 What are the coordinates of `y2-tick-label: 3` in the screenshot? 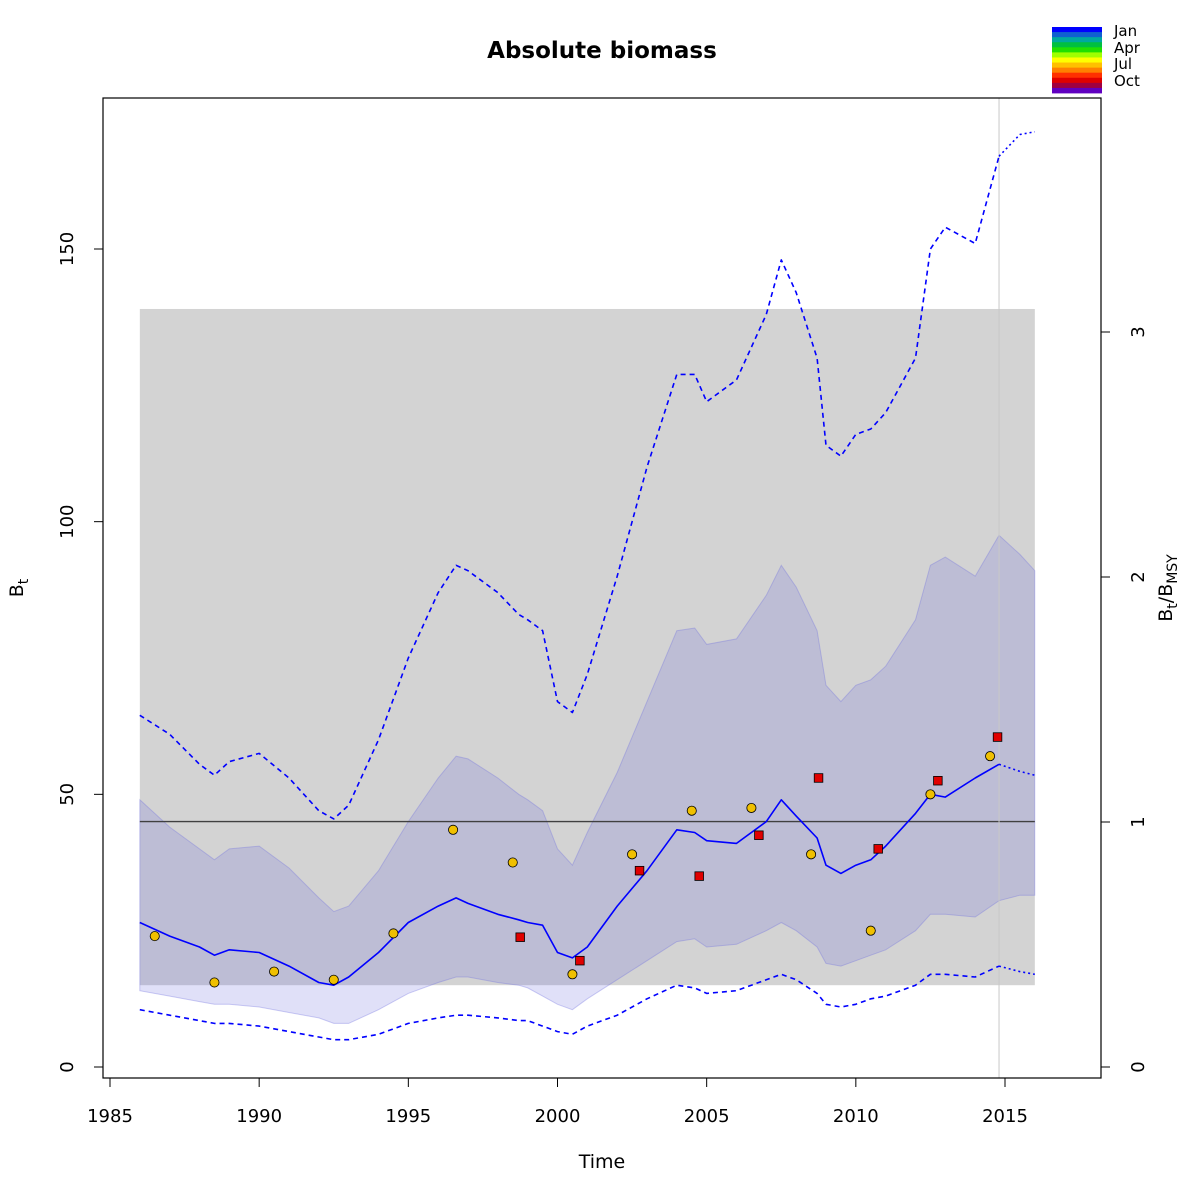 It's located at (1138, 331).